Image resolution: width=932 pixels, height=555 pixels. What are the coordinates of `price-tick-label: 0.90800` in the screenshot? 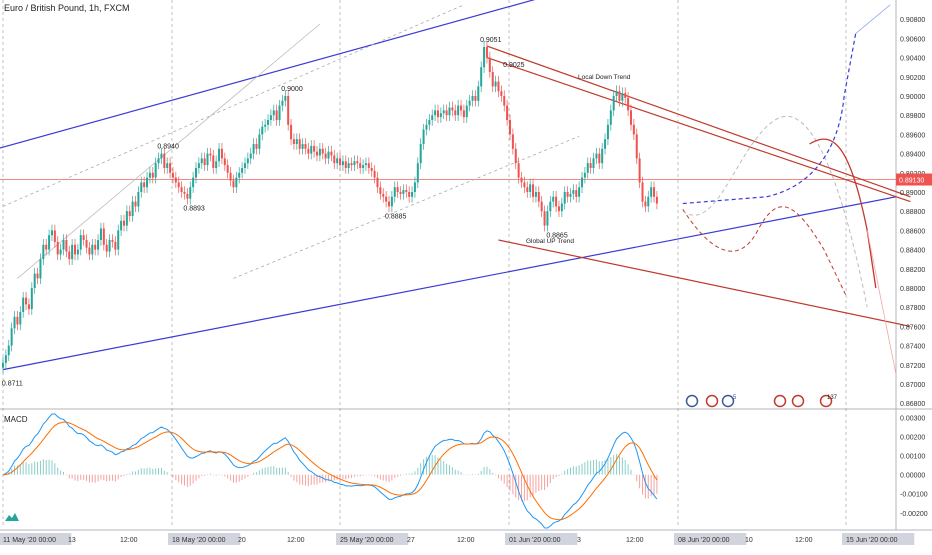 It's located at (912, 20).